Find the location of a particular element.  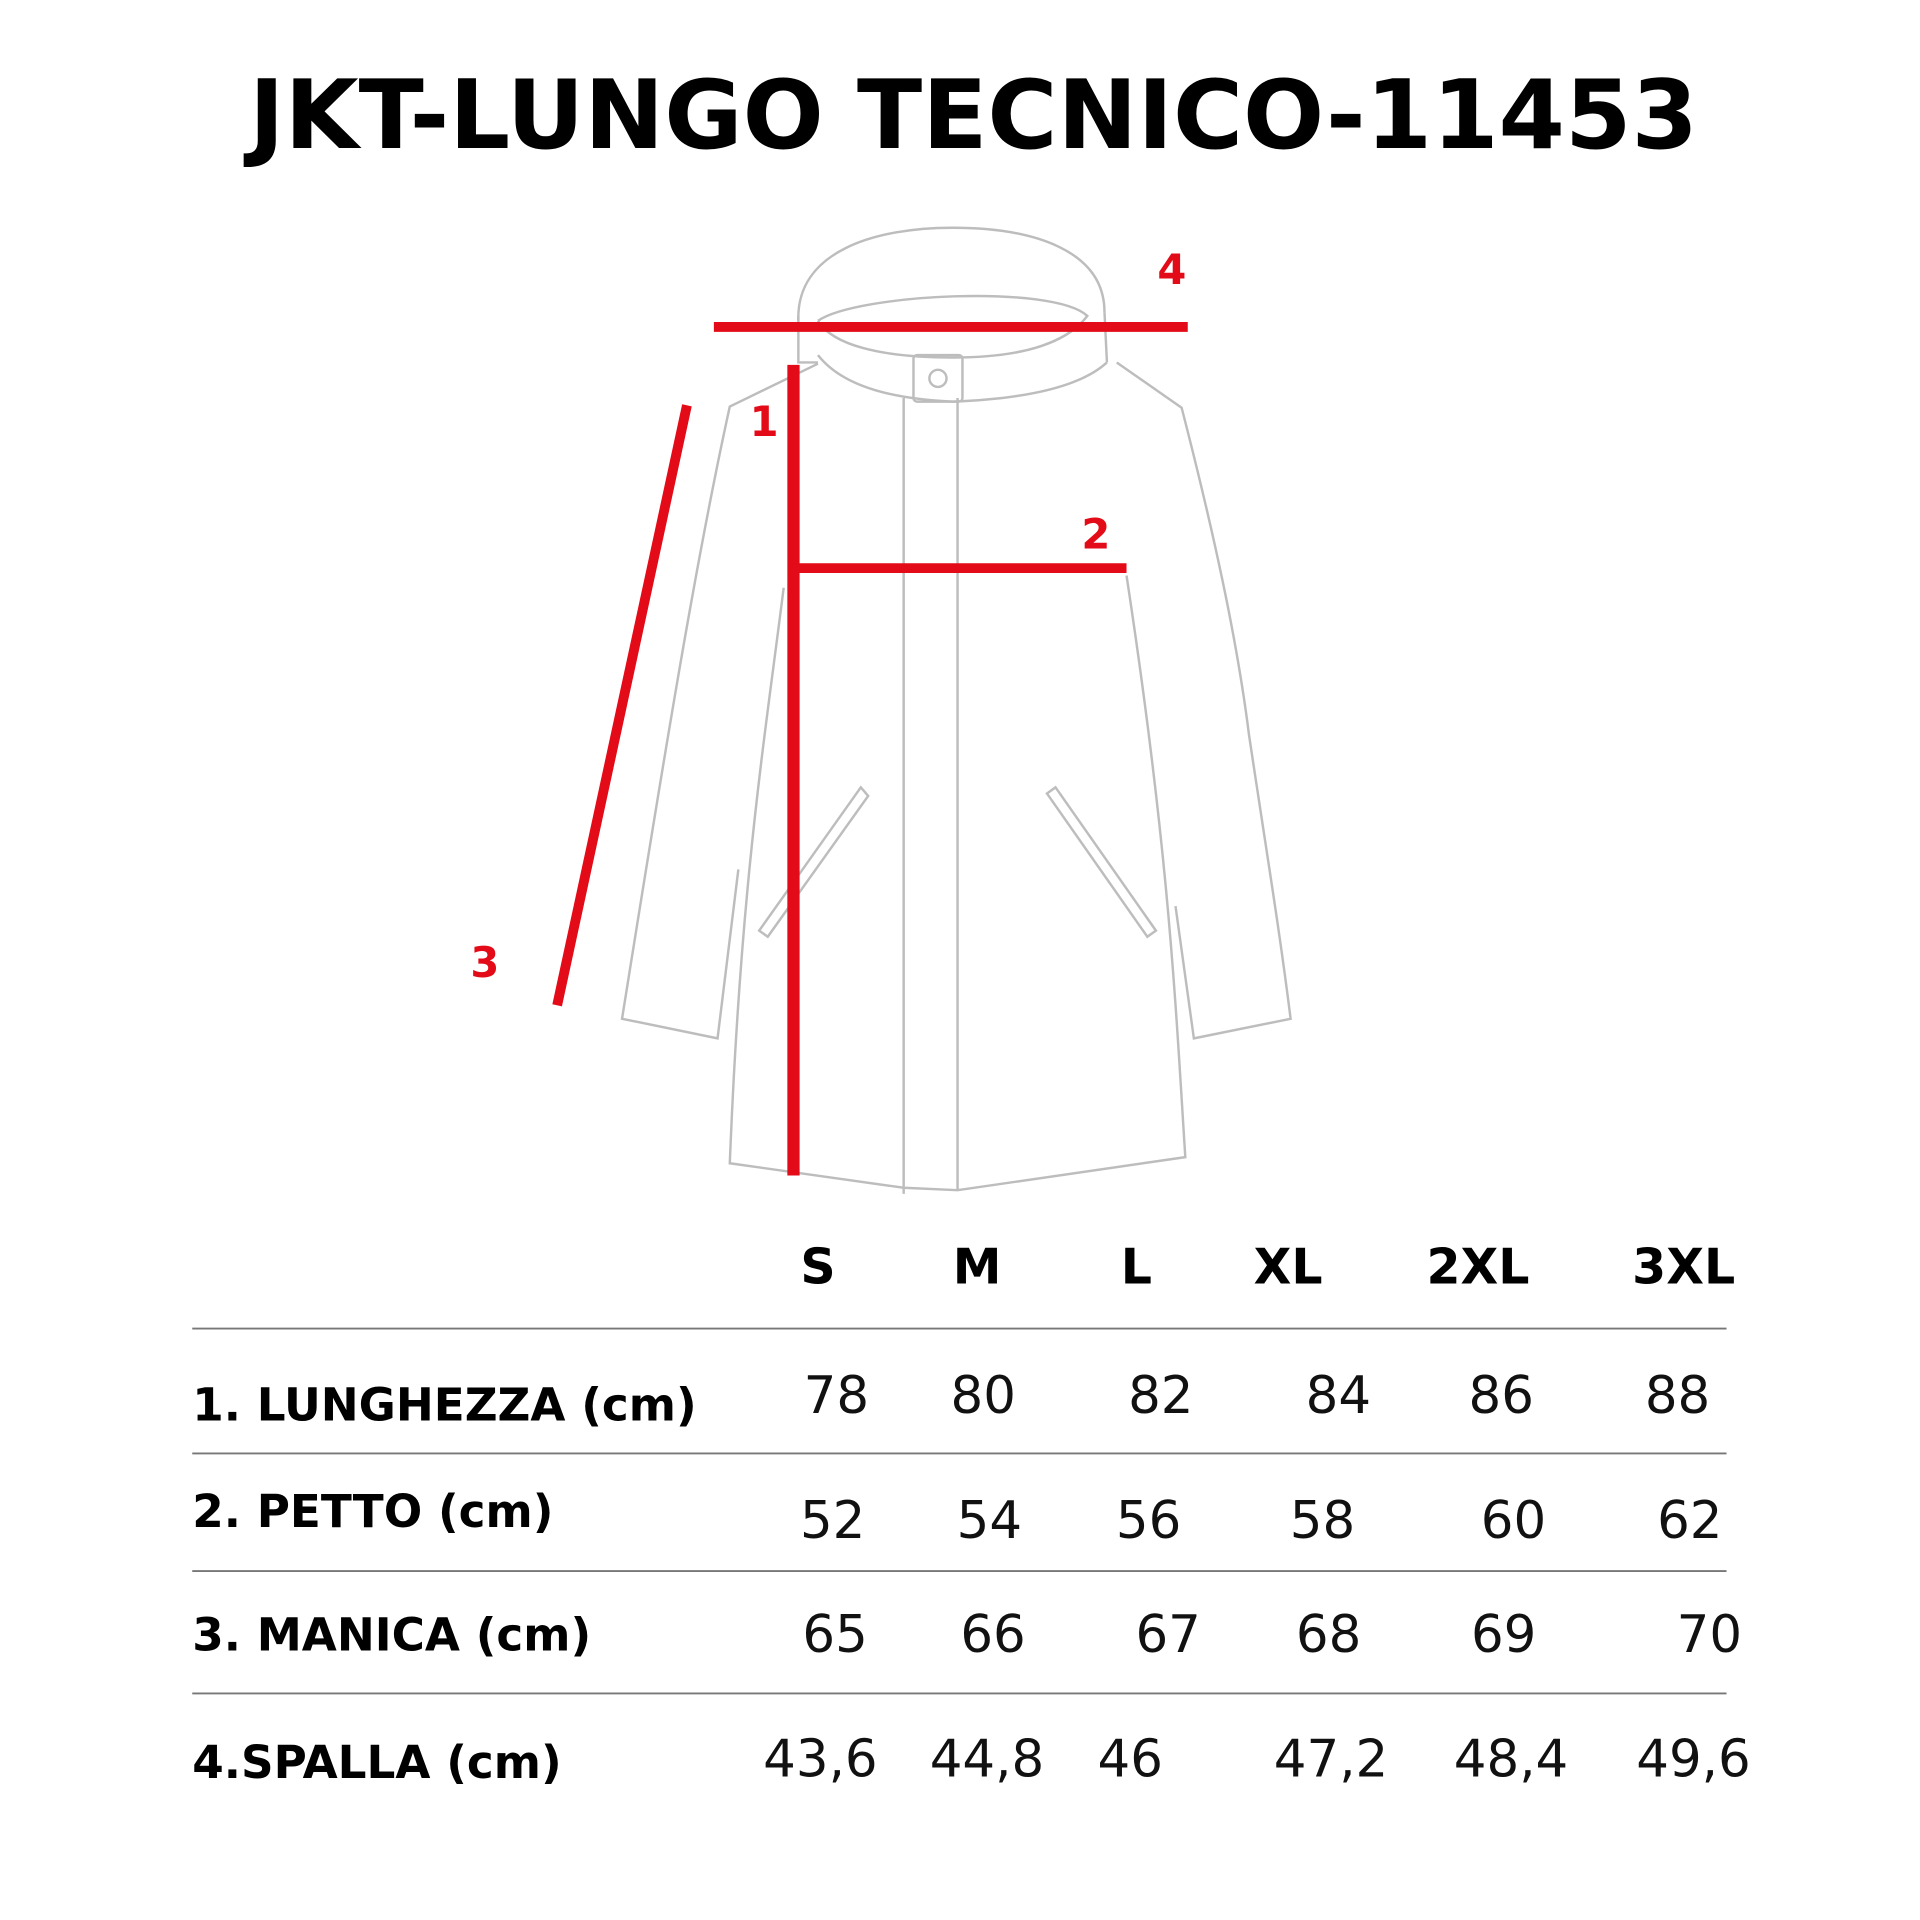

table-row: 1. LUNGHEZZA (cm) 78 80 82 84 86 88 is located at coordinates (951, 1398).